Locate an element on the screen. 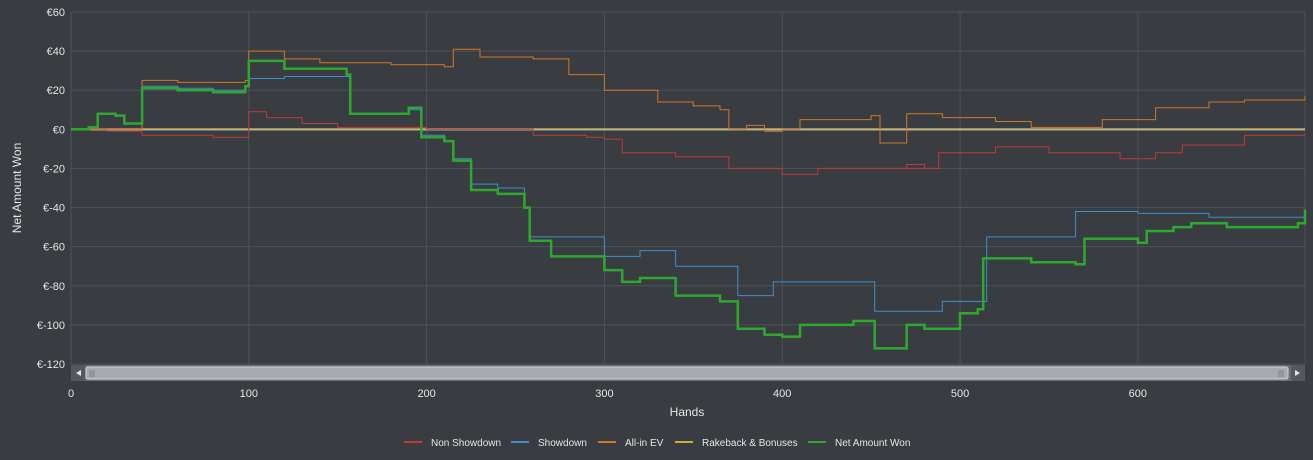 Image resolution: width=1313 pixels, height=460 pixels. x-axis-ticks: 0 100 200 300 400 500 600 is located at coordinates (607, 394).